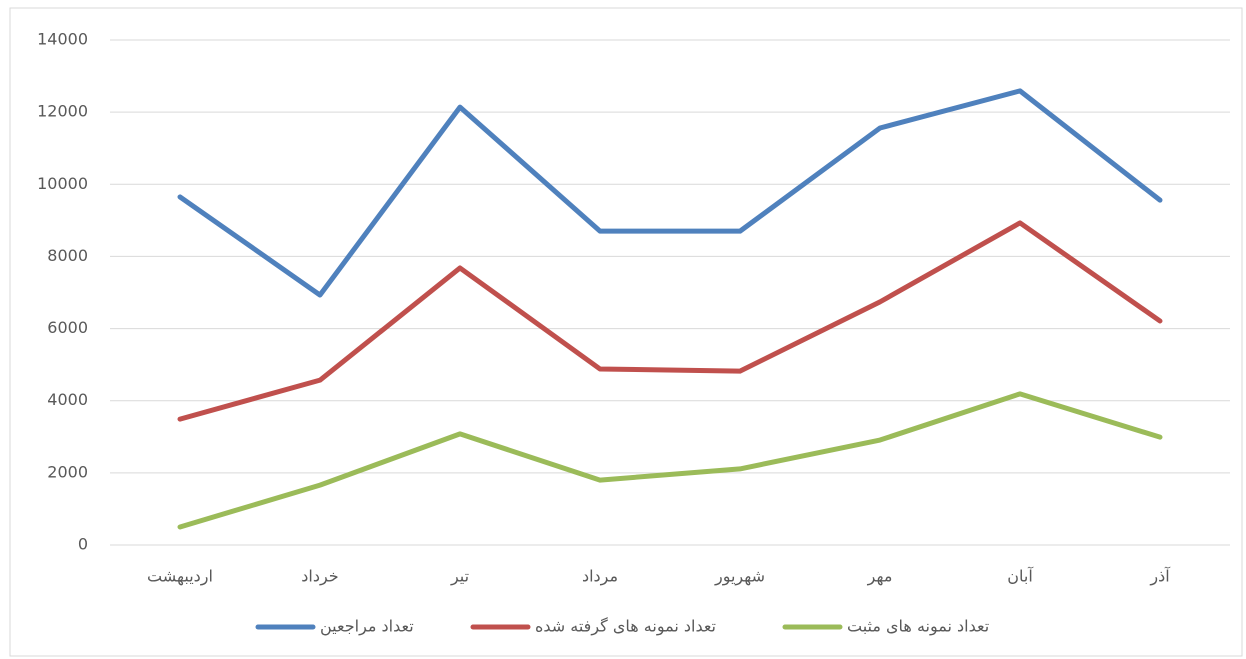  Describe the element at coordinates (67, 327) in the screenshot. I see `y-tick-label: 6000` at that location.